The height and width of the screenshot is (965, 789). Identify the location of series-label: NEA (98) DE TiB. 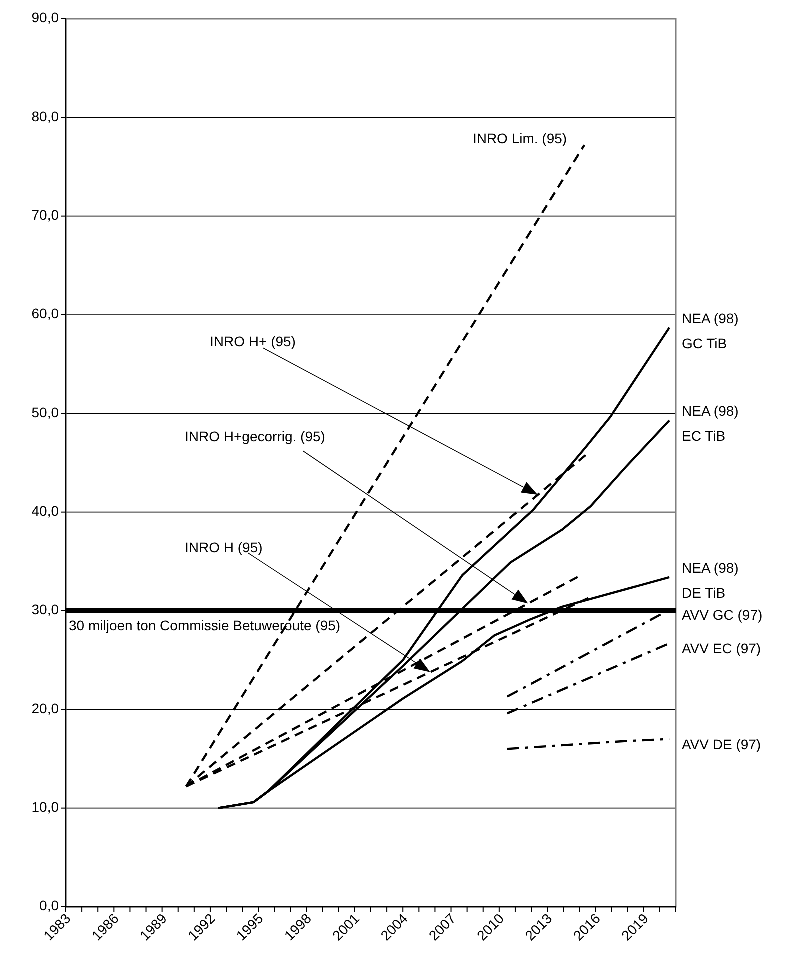
(710, 580).